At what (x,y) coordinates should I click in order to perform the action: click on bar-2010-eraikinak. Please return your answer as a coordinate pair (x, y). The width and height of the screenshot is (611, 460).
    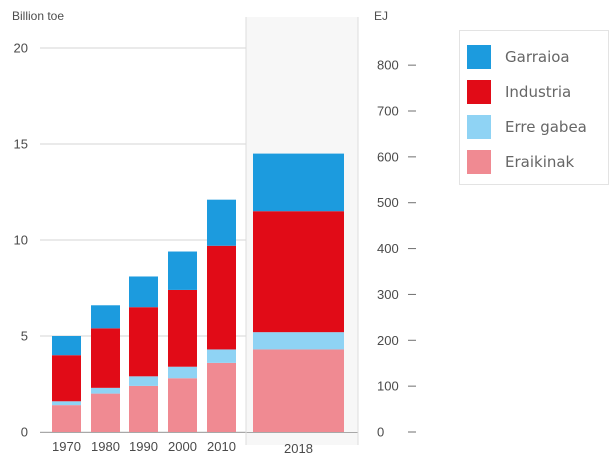
    Looking at the image, I should click on (221, 397).